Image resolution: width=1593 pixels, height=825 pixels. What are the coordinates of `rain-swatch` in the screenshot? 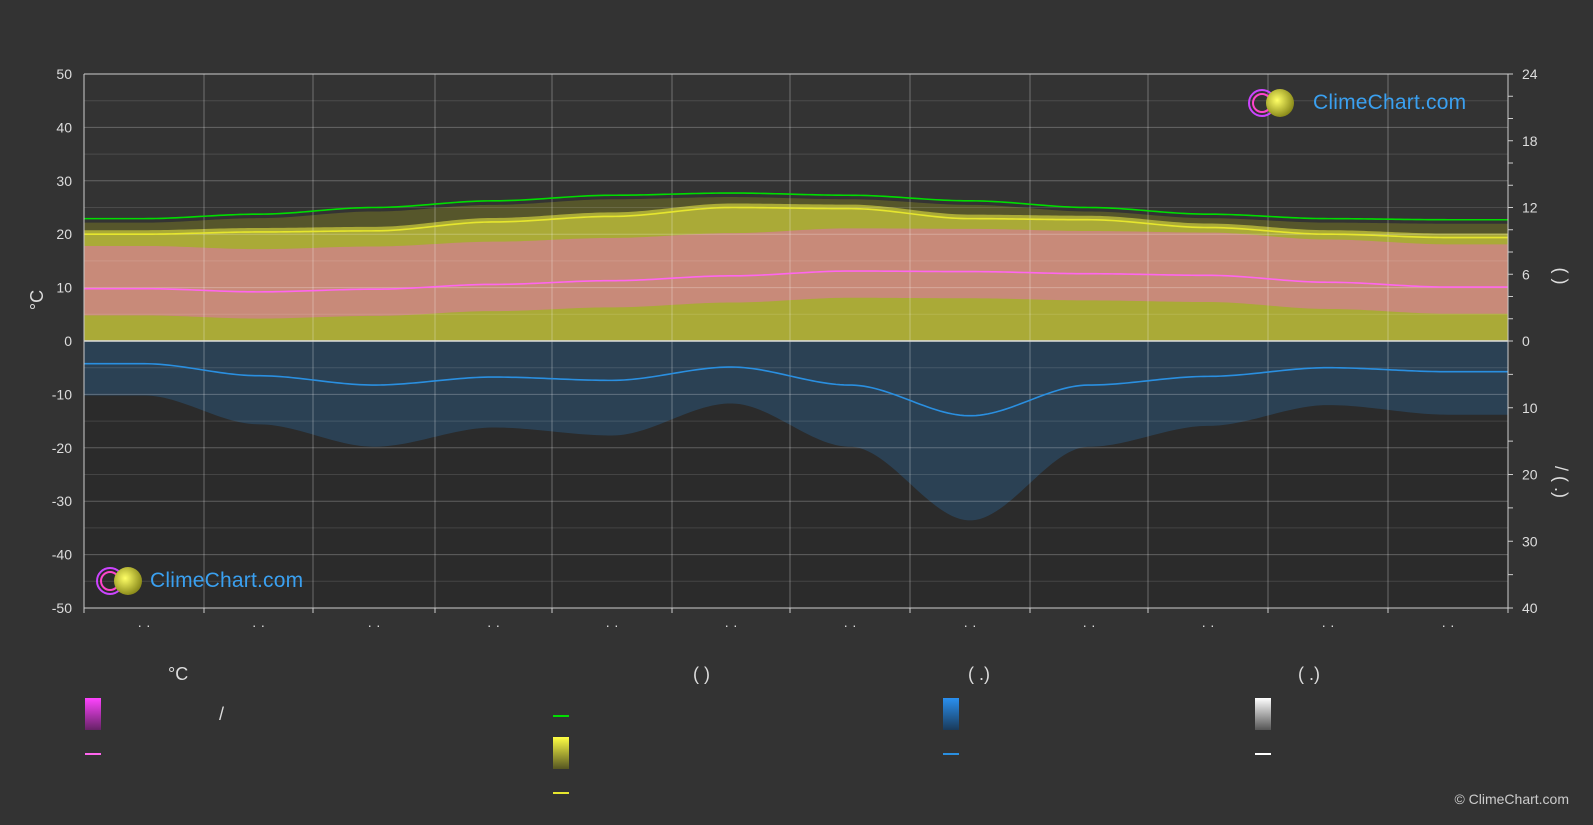 It's located at (951, 754).